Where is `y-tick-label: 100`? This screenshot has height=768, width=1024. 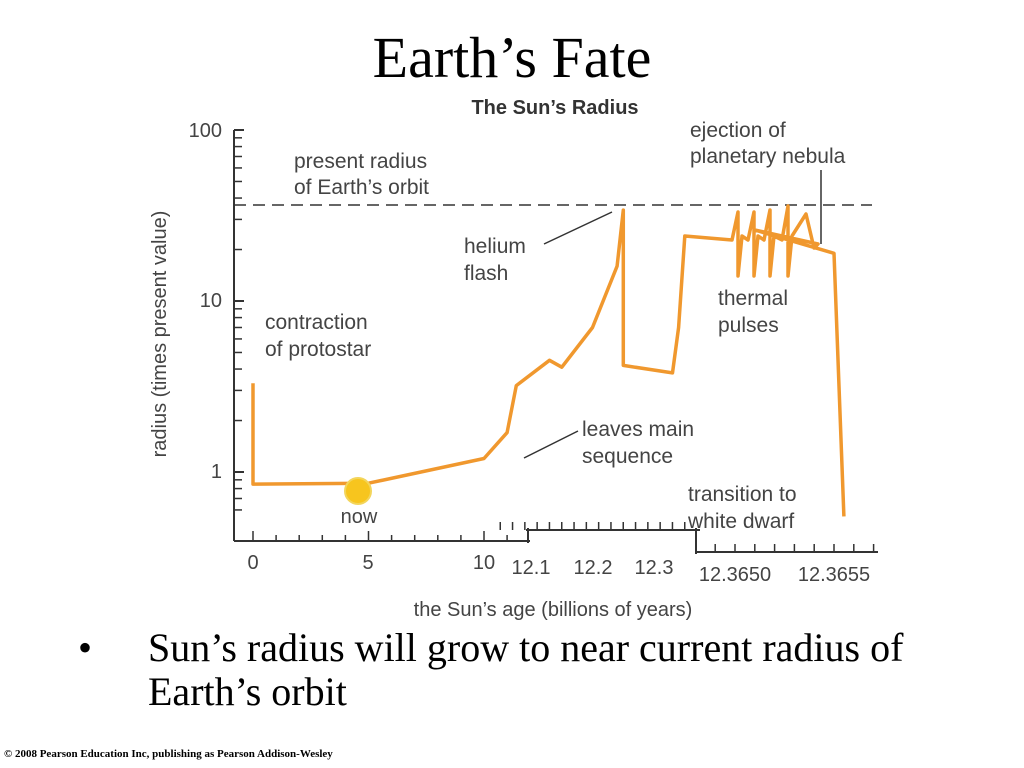
y-tick-label: 100 is located at coordinates (205, 131).